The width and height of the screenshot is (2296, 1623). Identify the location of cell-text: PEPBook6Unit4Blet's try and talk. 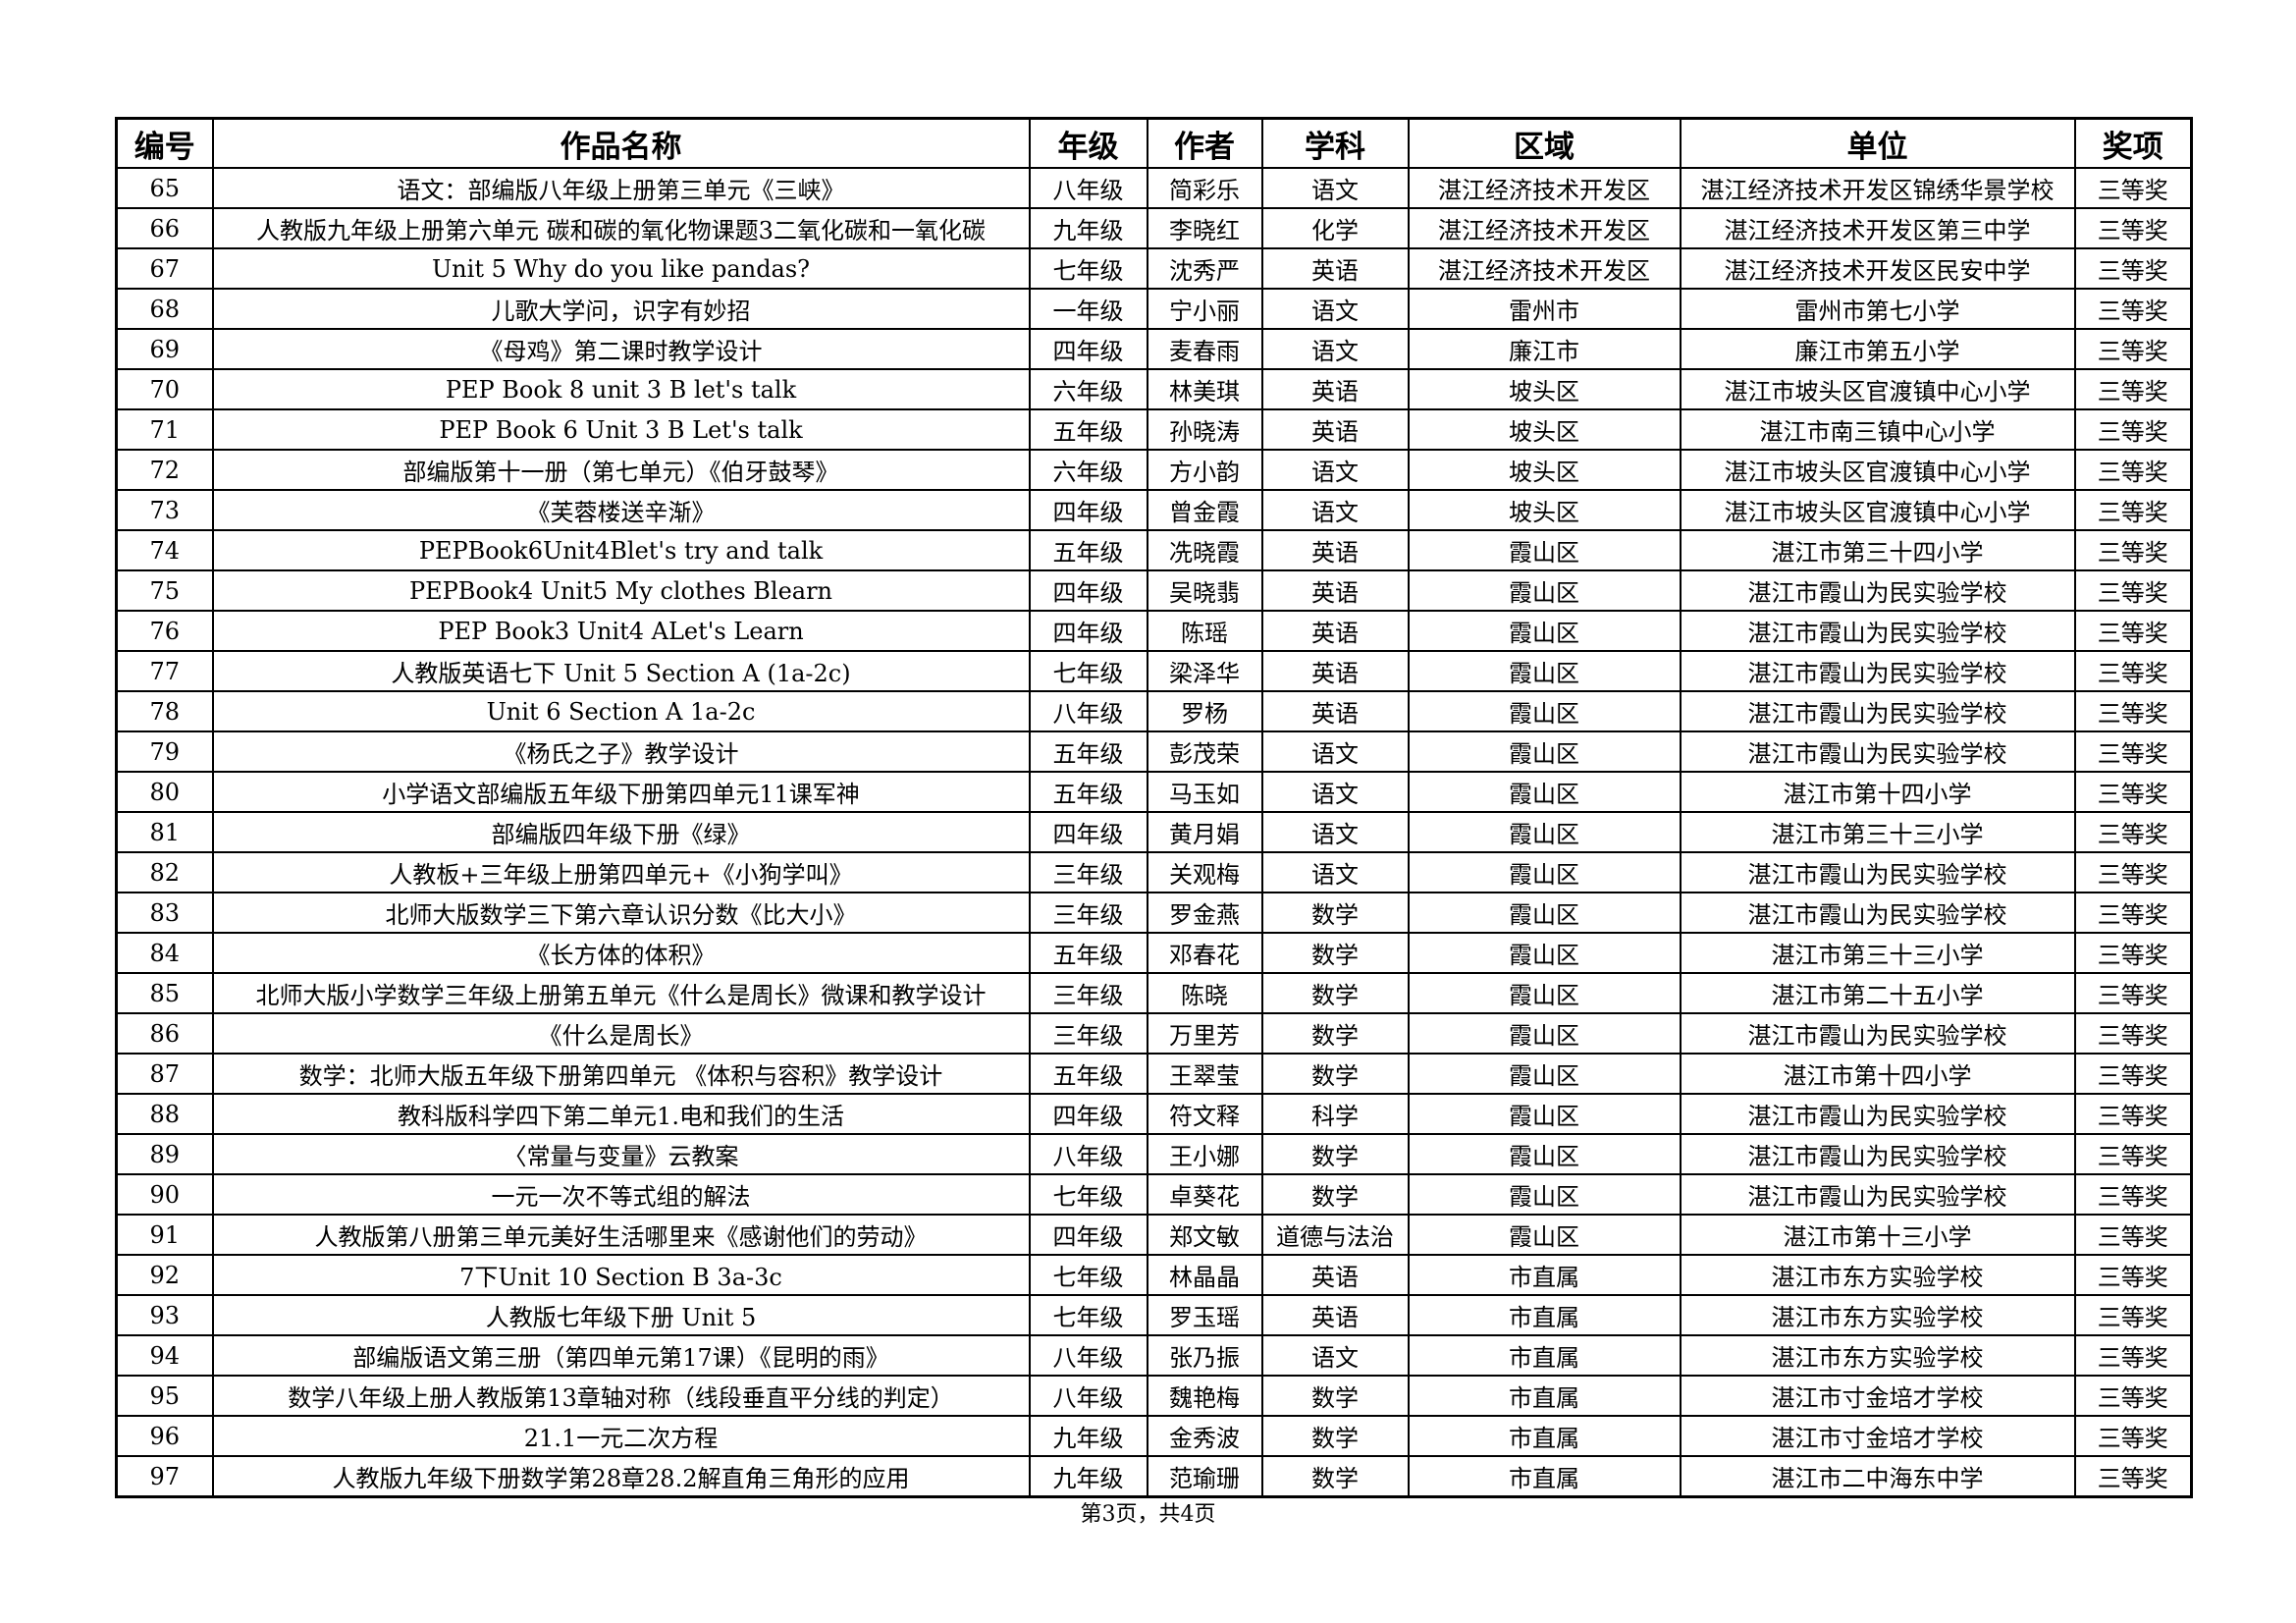
(621, 551).